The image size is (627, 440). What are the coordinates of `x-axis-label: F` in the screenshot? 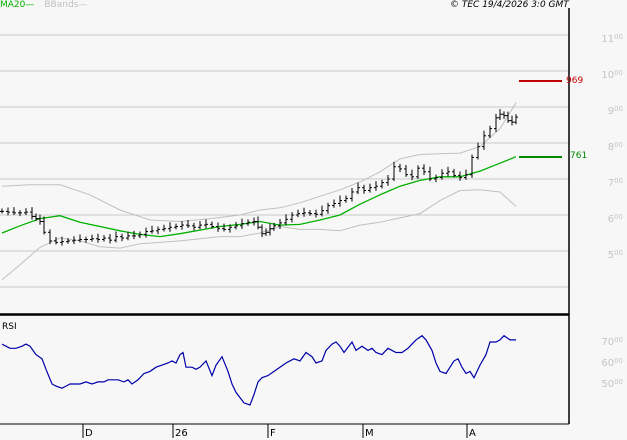 It's located at (273, 433).